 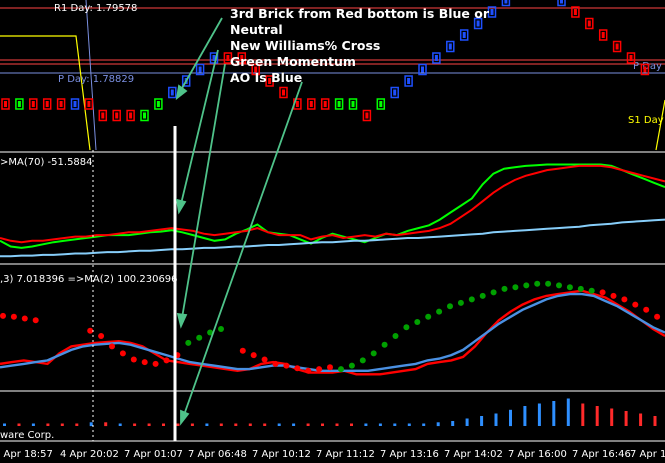 What do you see at coordinates (293, 61) in the screenshot?
I see `annotation-line-4: Green Momentum` at bounding box center [293, 61].